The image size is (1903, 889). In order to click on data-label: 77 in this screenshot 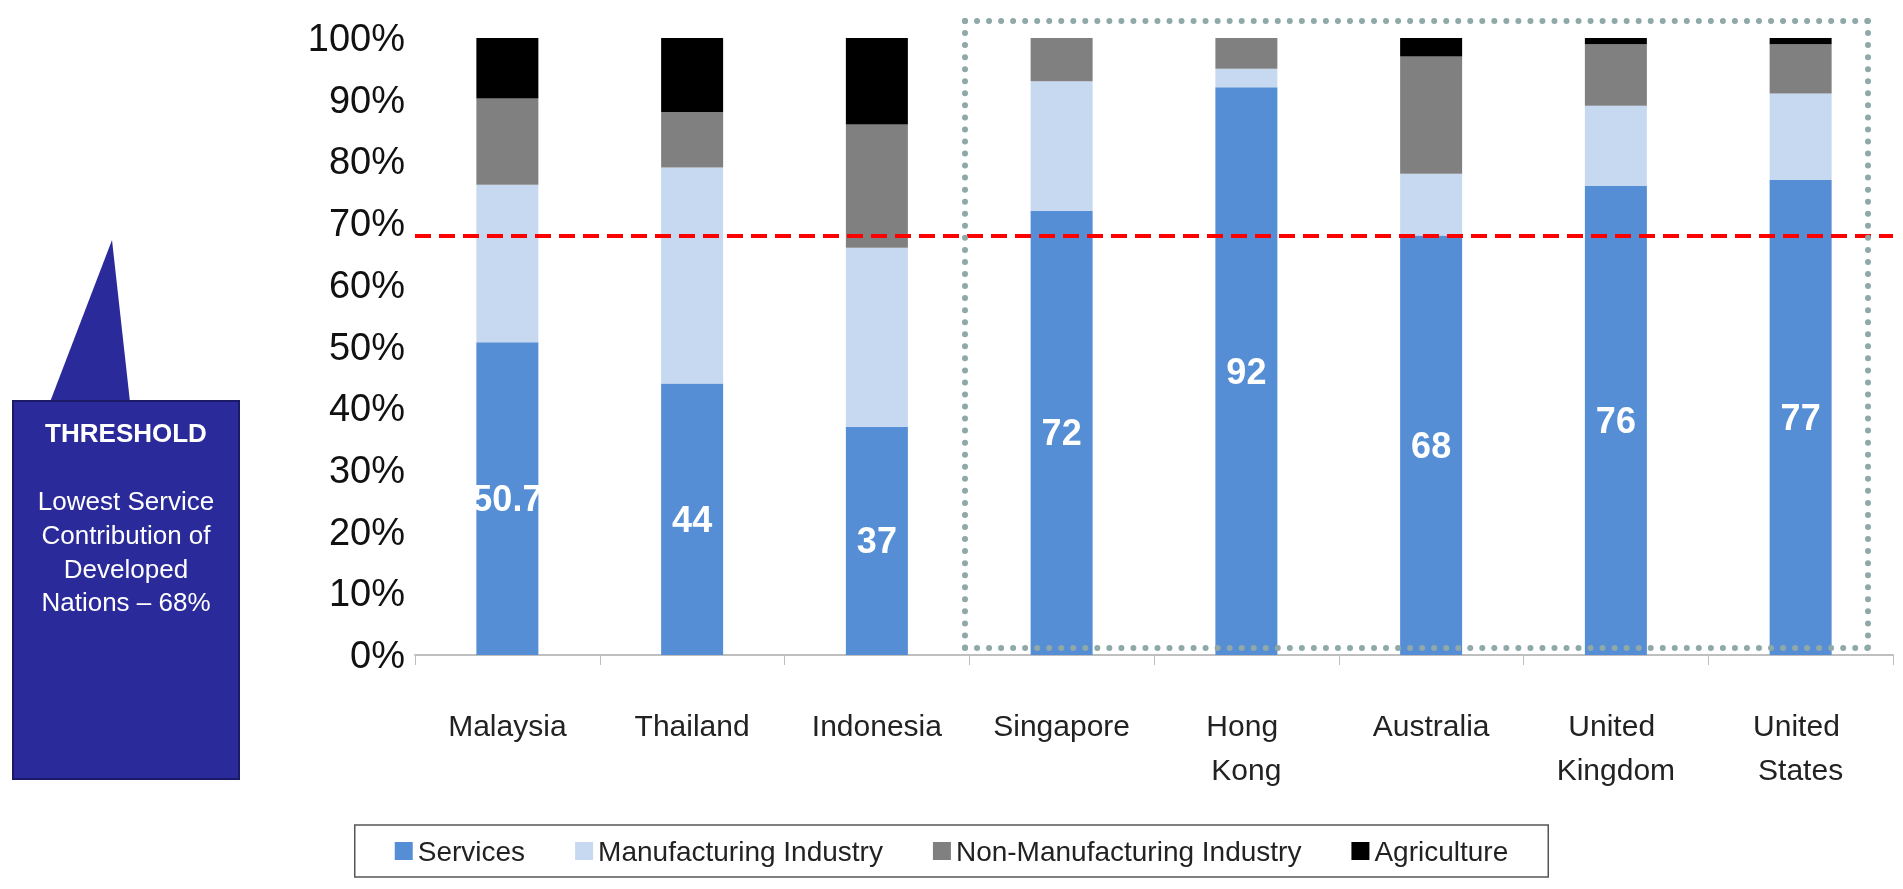, I will do `click(1800, 417)`.